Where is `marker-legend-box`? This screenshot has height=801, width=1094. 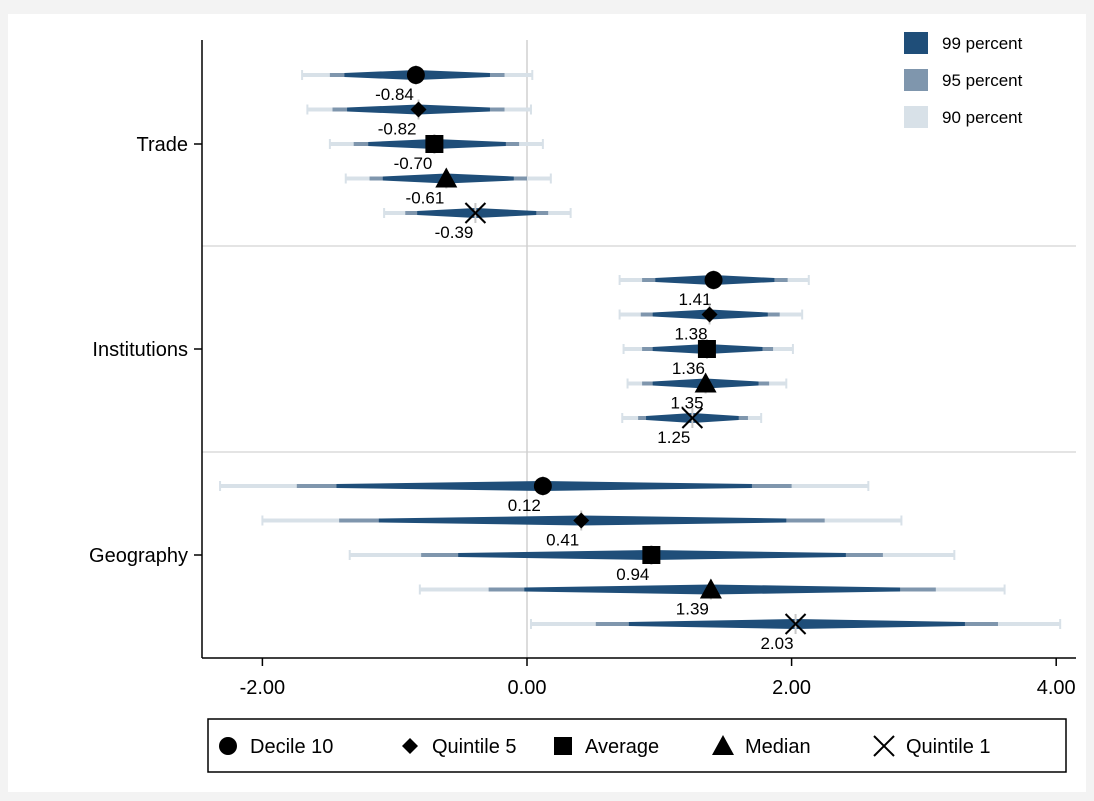
marker-legend-box is located at coordinates (637, 745).